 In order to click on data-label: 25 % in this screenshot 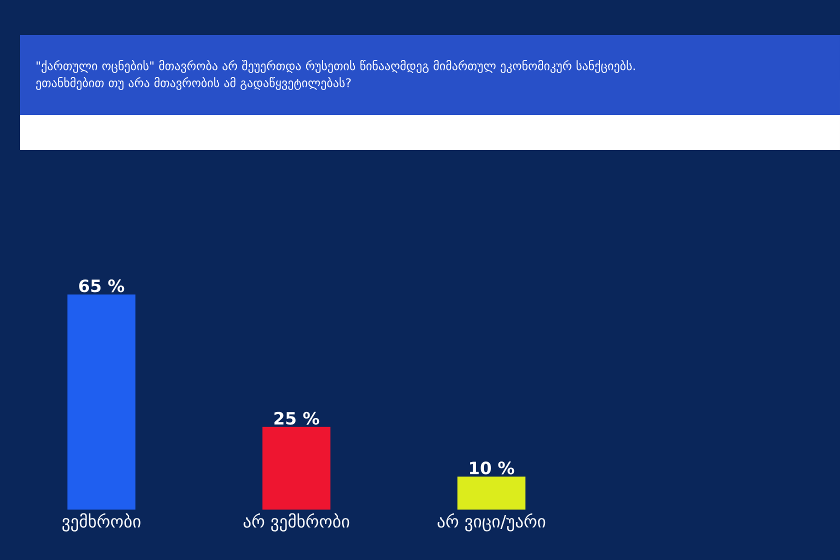, I will do `click(297, 418)`.